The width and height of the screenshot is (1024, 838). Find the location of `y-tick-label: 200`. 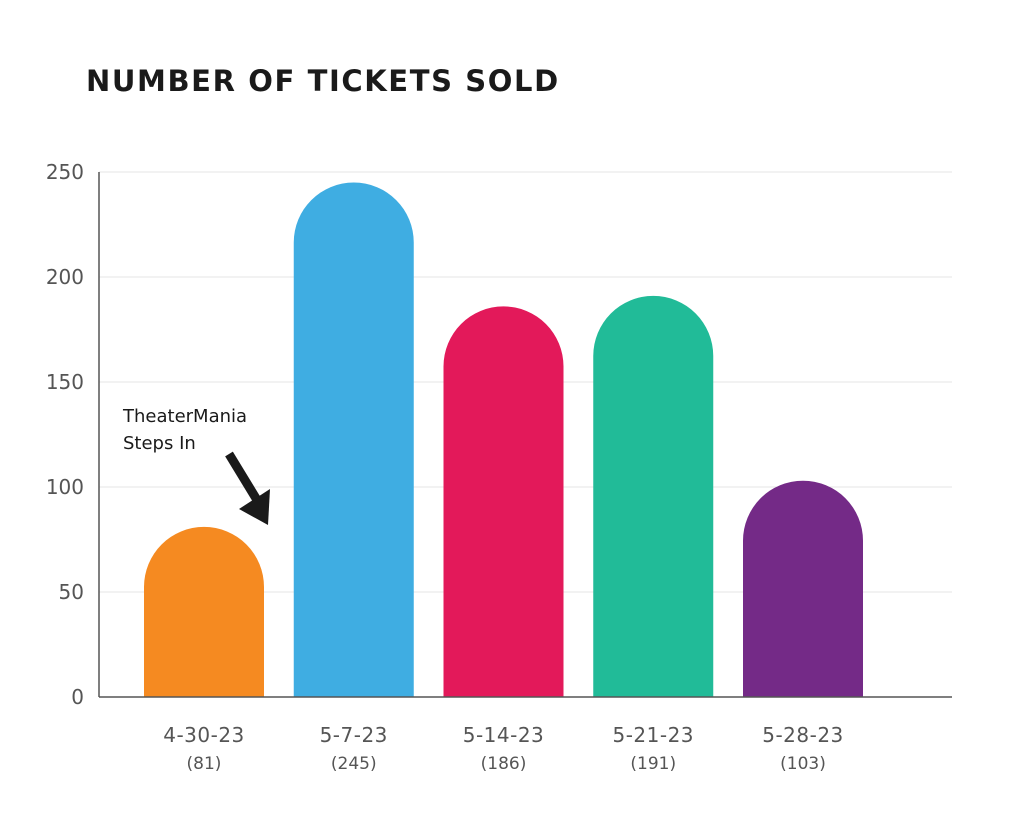

y-tick-label: 200 is located at coordinates (65, 277).